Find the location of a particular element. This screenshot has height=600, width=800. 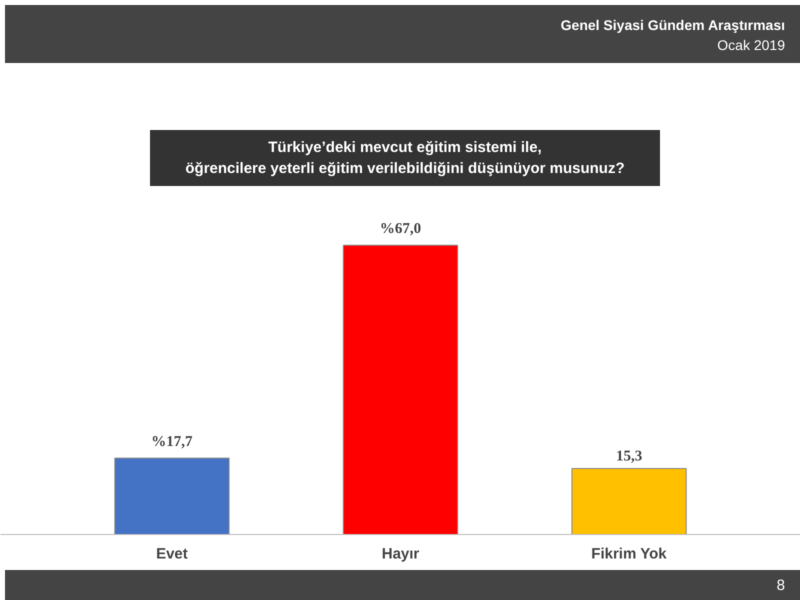

data-label: %17,7 is located at coordinates (172, 442).